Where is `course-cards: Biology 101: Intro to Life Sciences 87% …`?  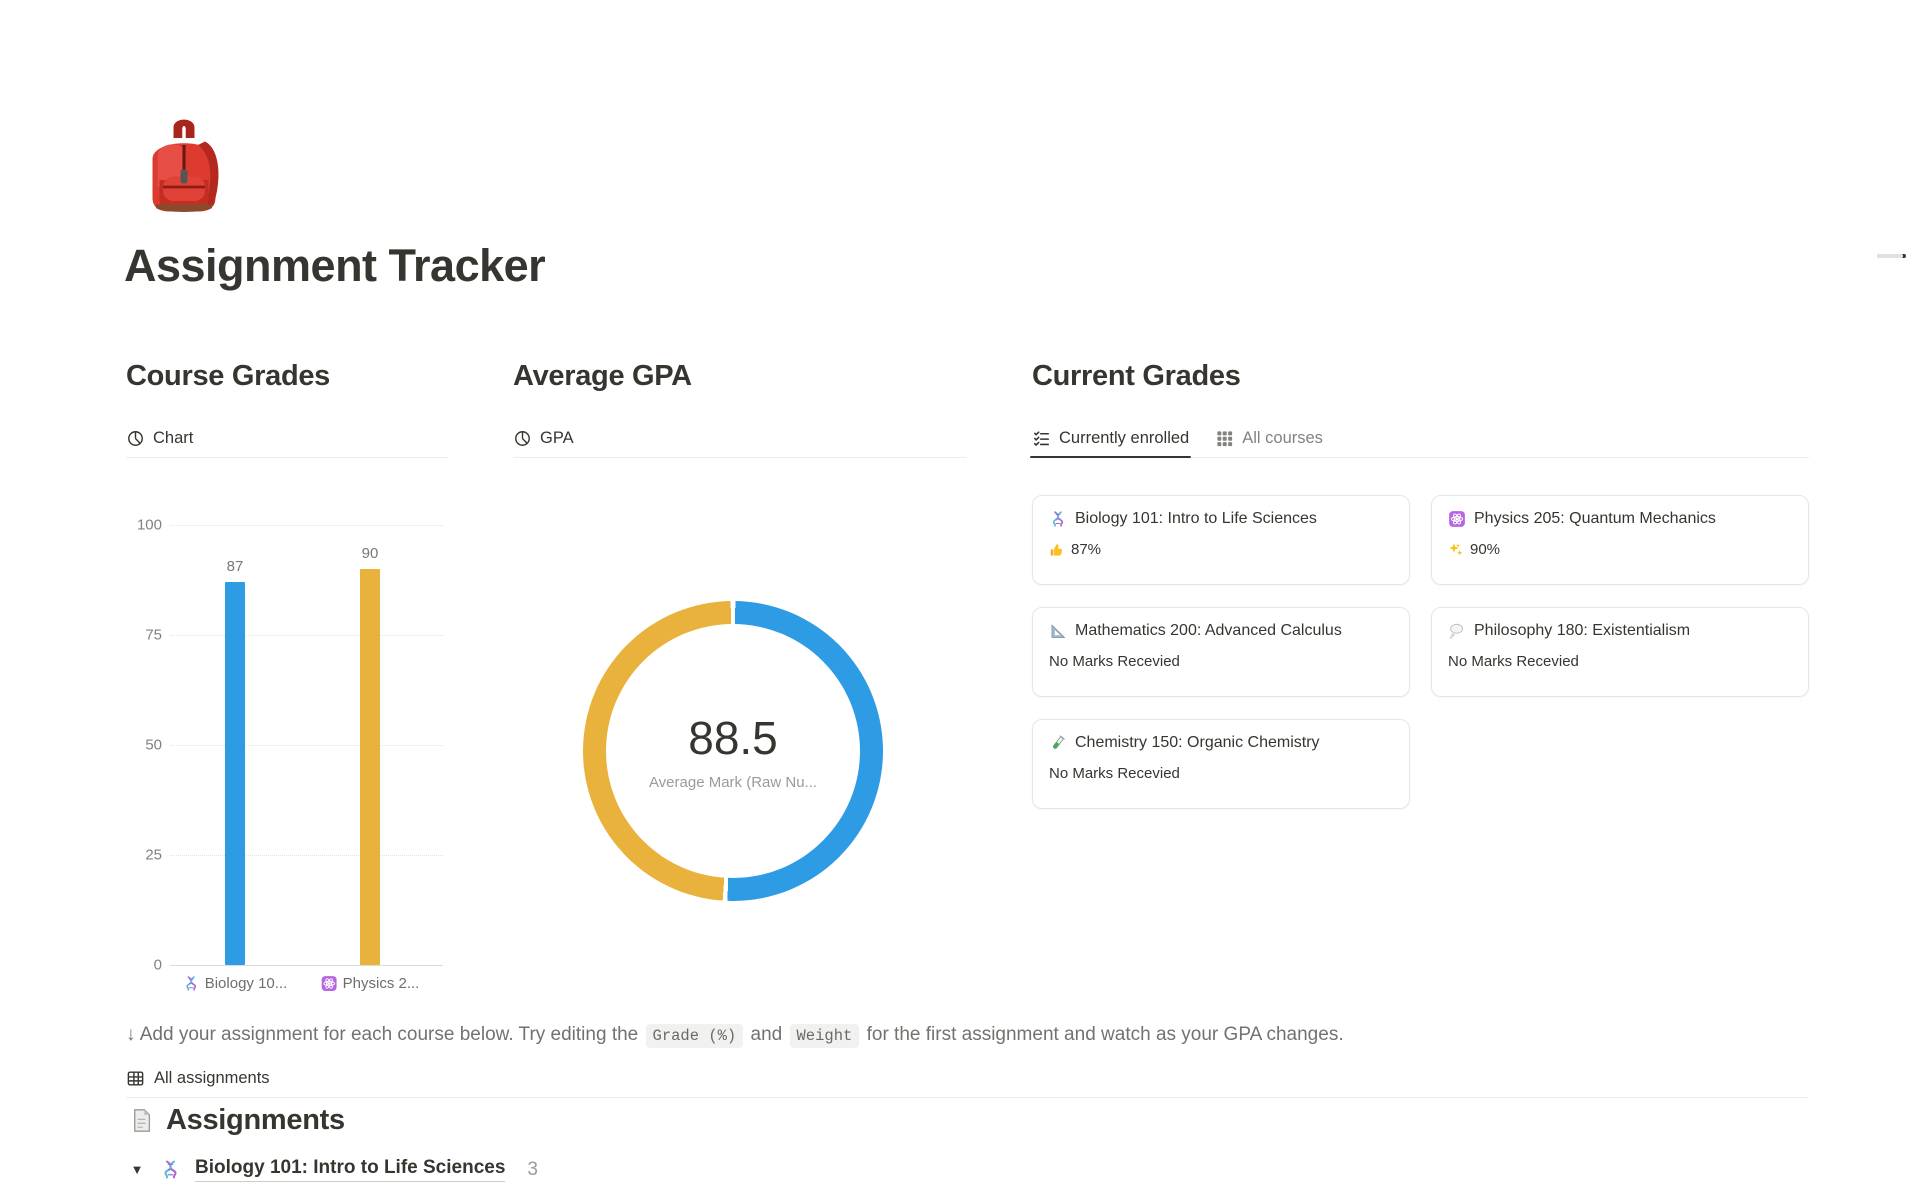 course-cards: Biology 101: Intro to Life Sciences 87% … is located at coordinates (1420, 652).